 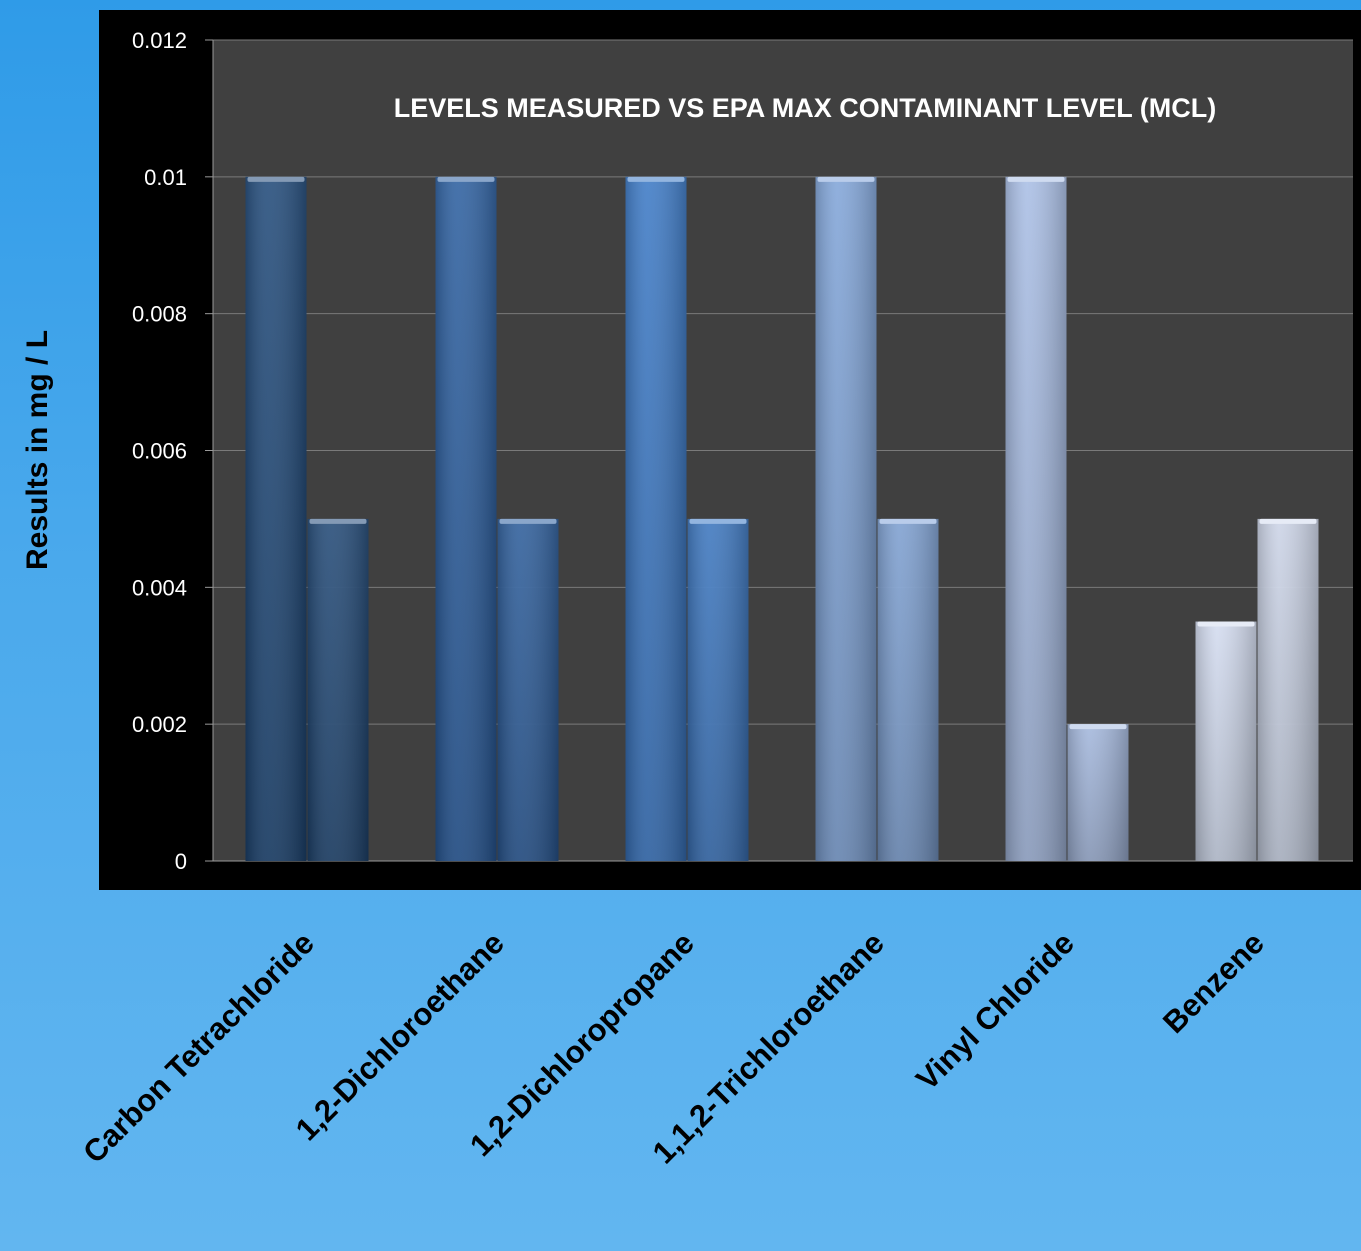 I want to click on y-tick-label: 0.012, so click(x=159, y=40).